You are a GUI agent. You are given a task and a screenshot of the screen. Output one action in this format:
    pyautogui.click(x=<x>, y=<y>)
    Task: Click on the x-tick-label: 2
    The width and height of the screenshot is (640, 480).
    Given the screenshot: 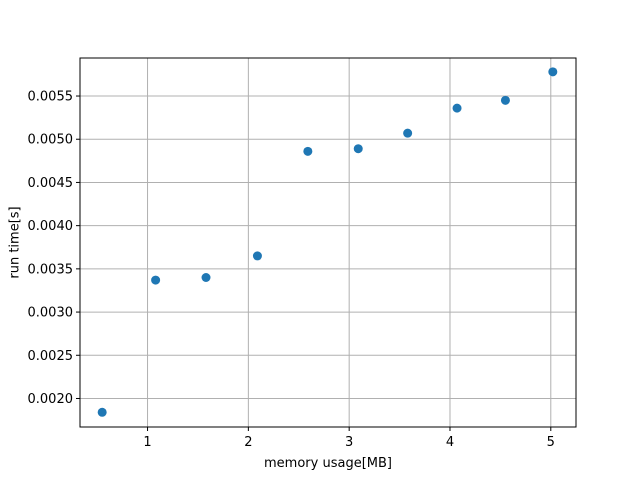 What is the action you would take?
    pyautogui.click(x=248, y=442)
    